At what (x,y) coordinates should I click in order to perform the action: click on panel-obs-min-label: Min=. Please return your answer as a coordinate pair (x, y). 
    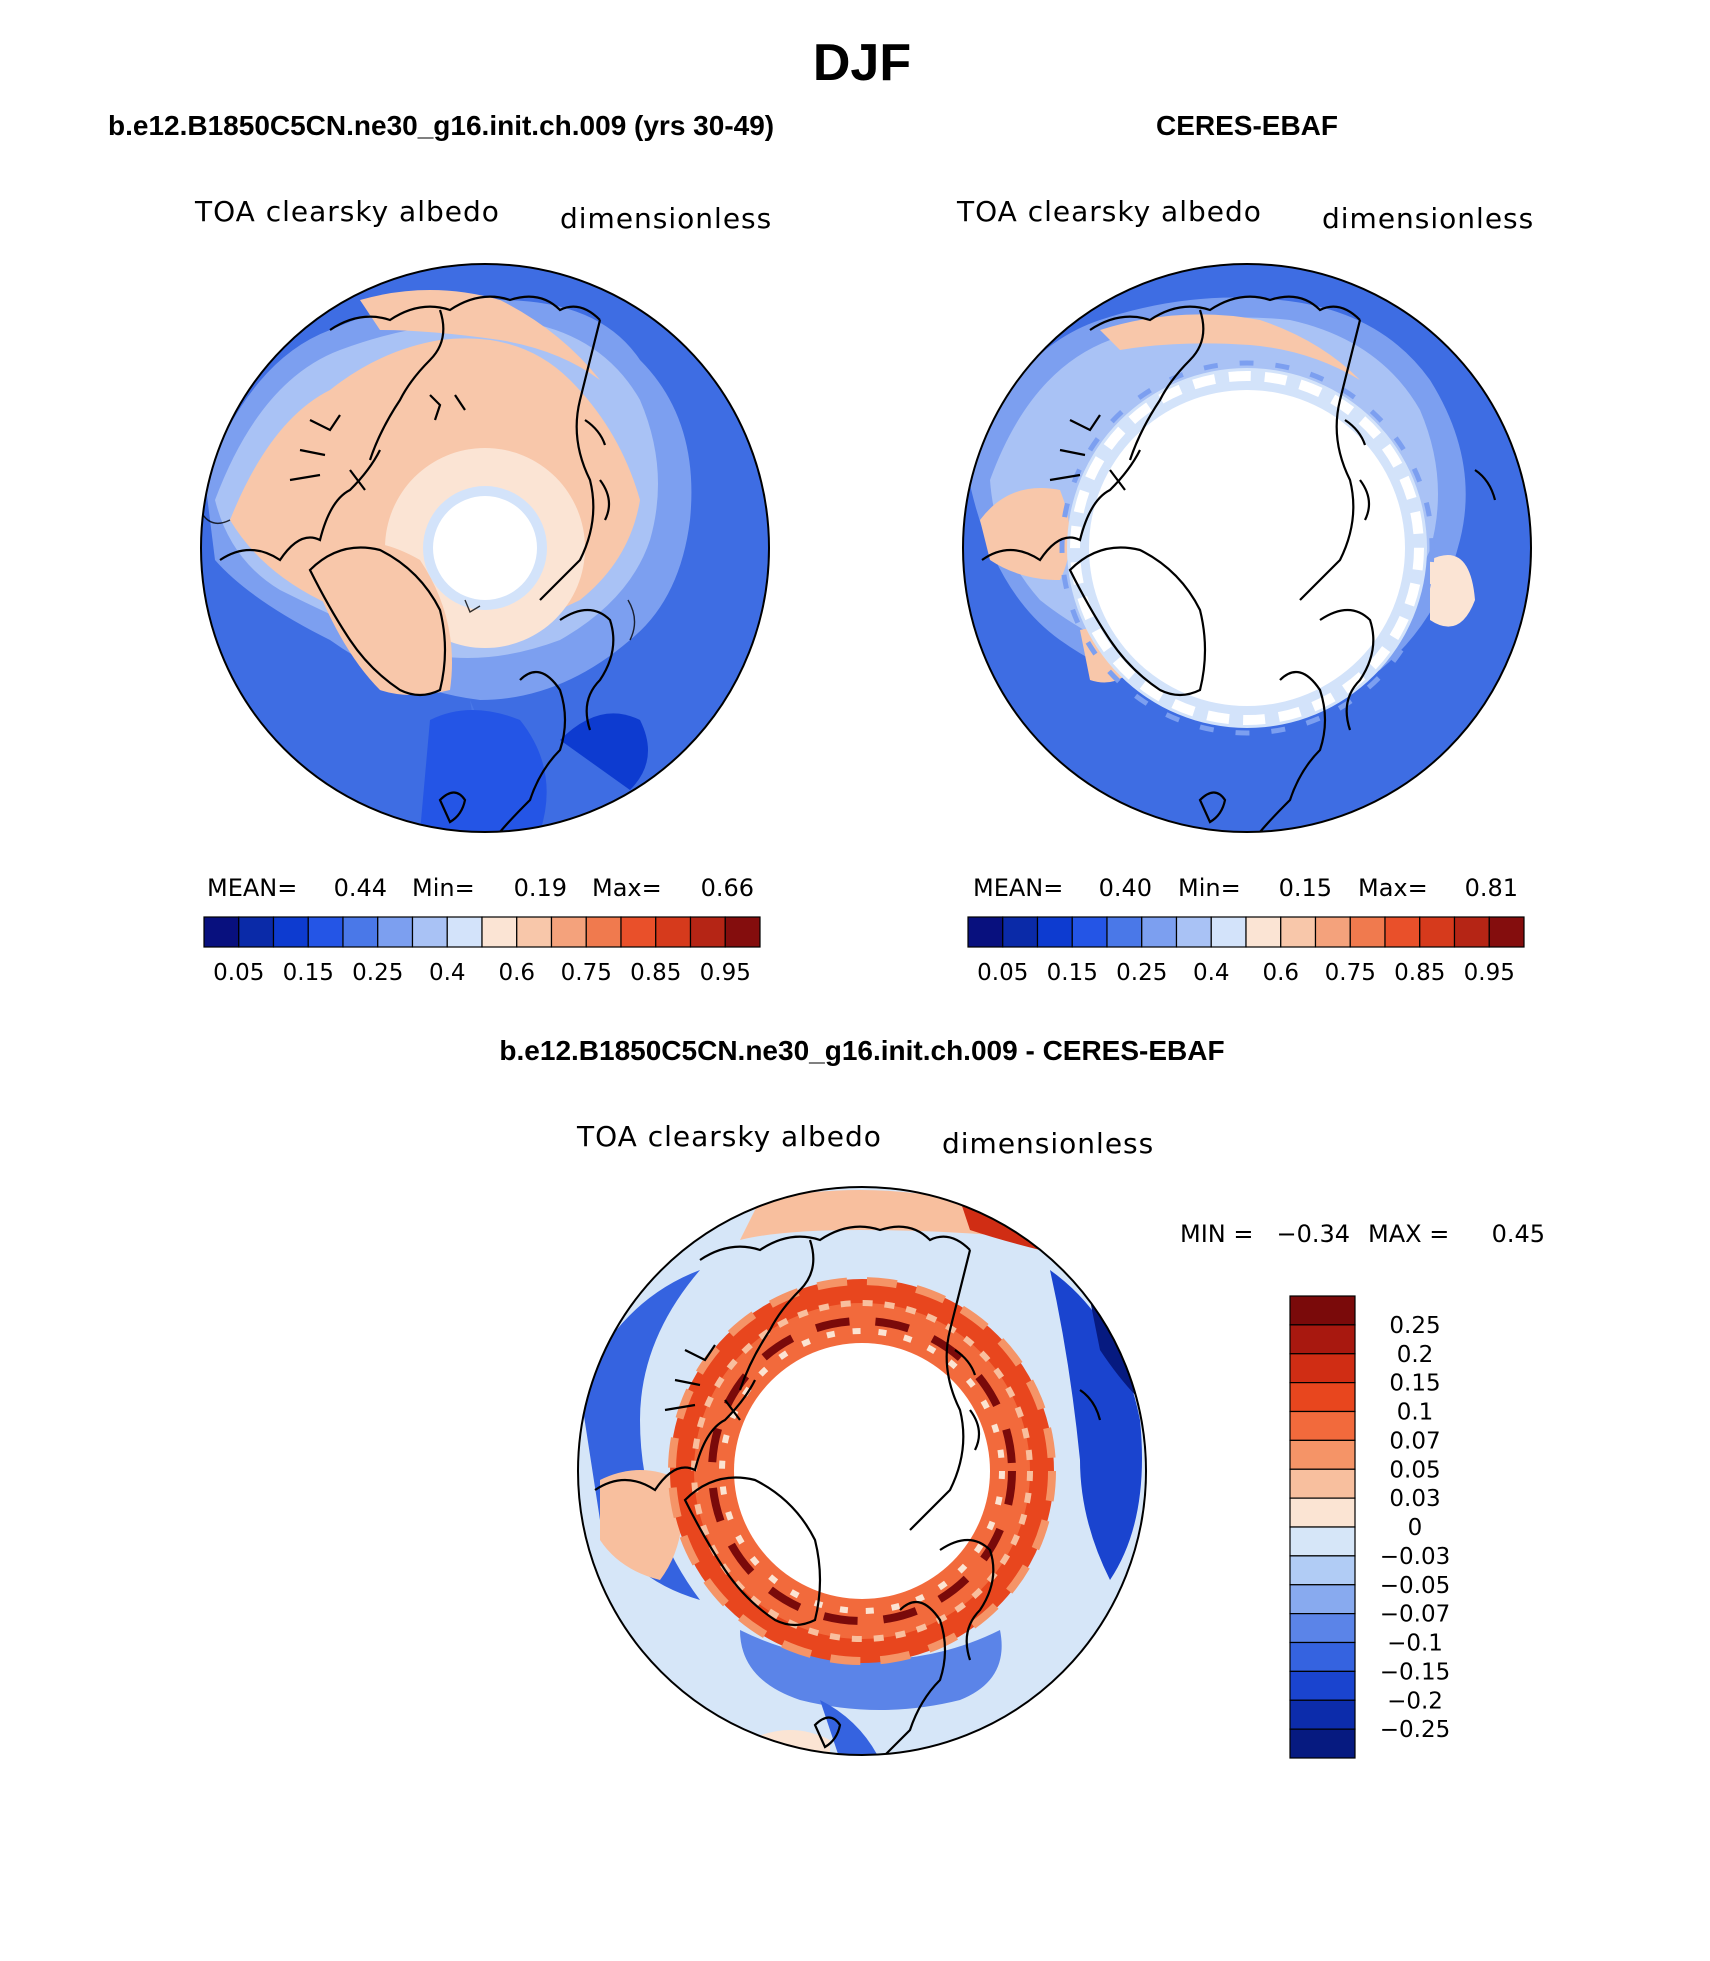
    Looking at the image, I should click on (1209, 888).